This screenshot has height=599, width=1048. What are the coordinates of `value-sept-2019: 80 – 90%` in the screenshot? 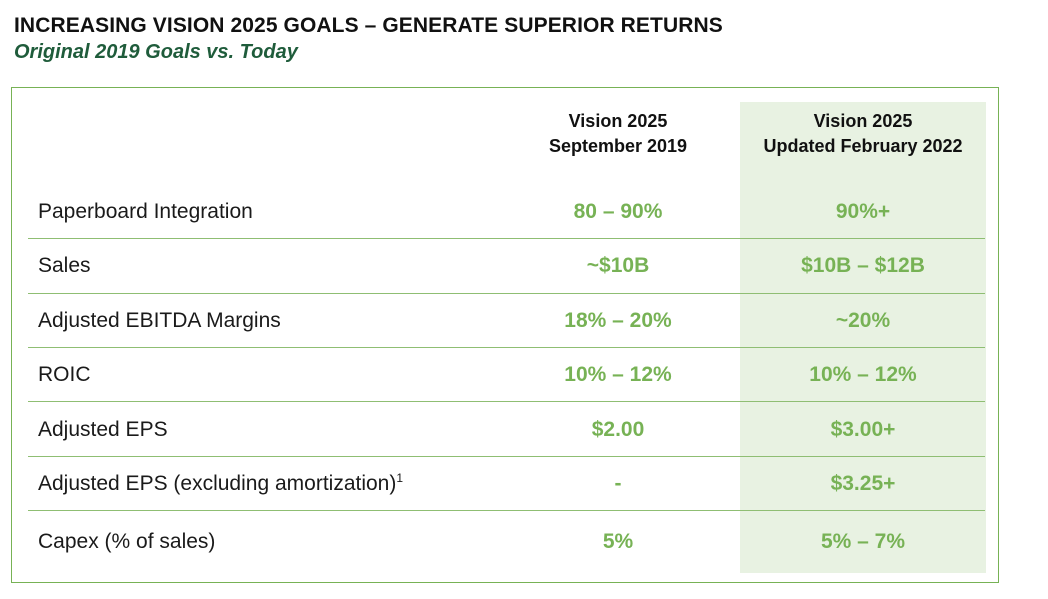 It's located at (618, 211).